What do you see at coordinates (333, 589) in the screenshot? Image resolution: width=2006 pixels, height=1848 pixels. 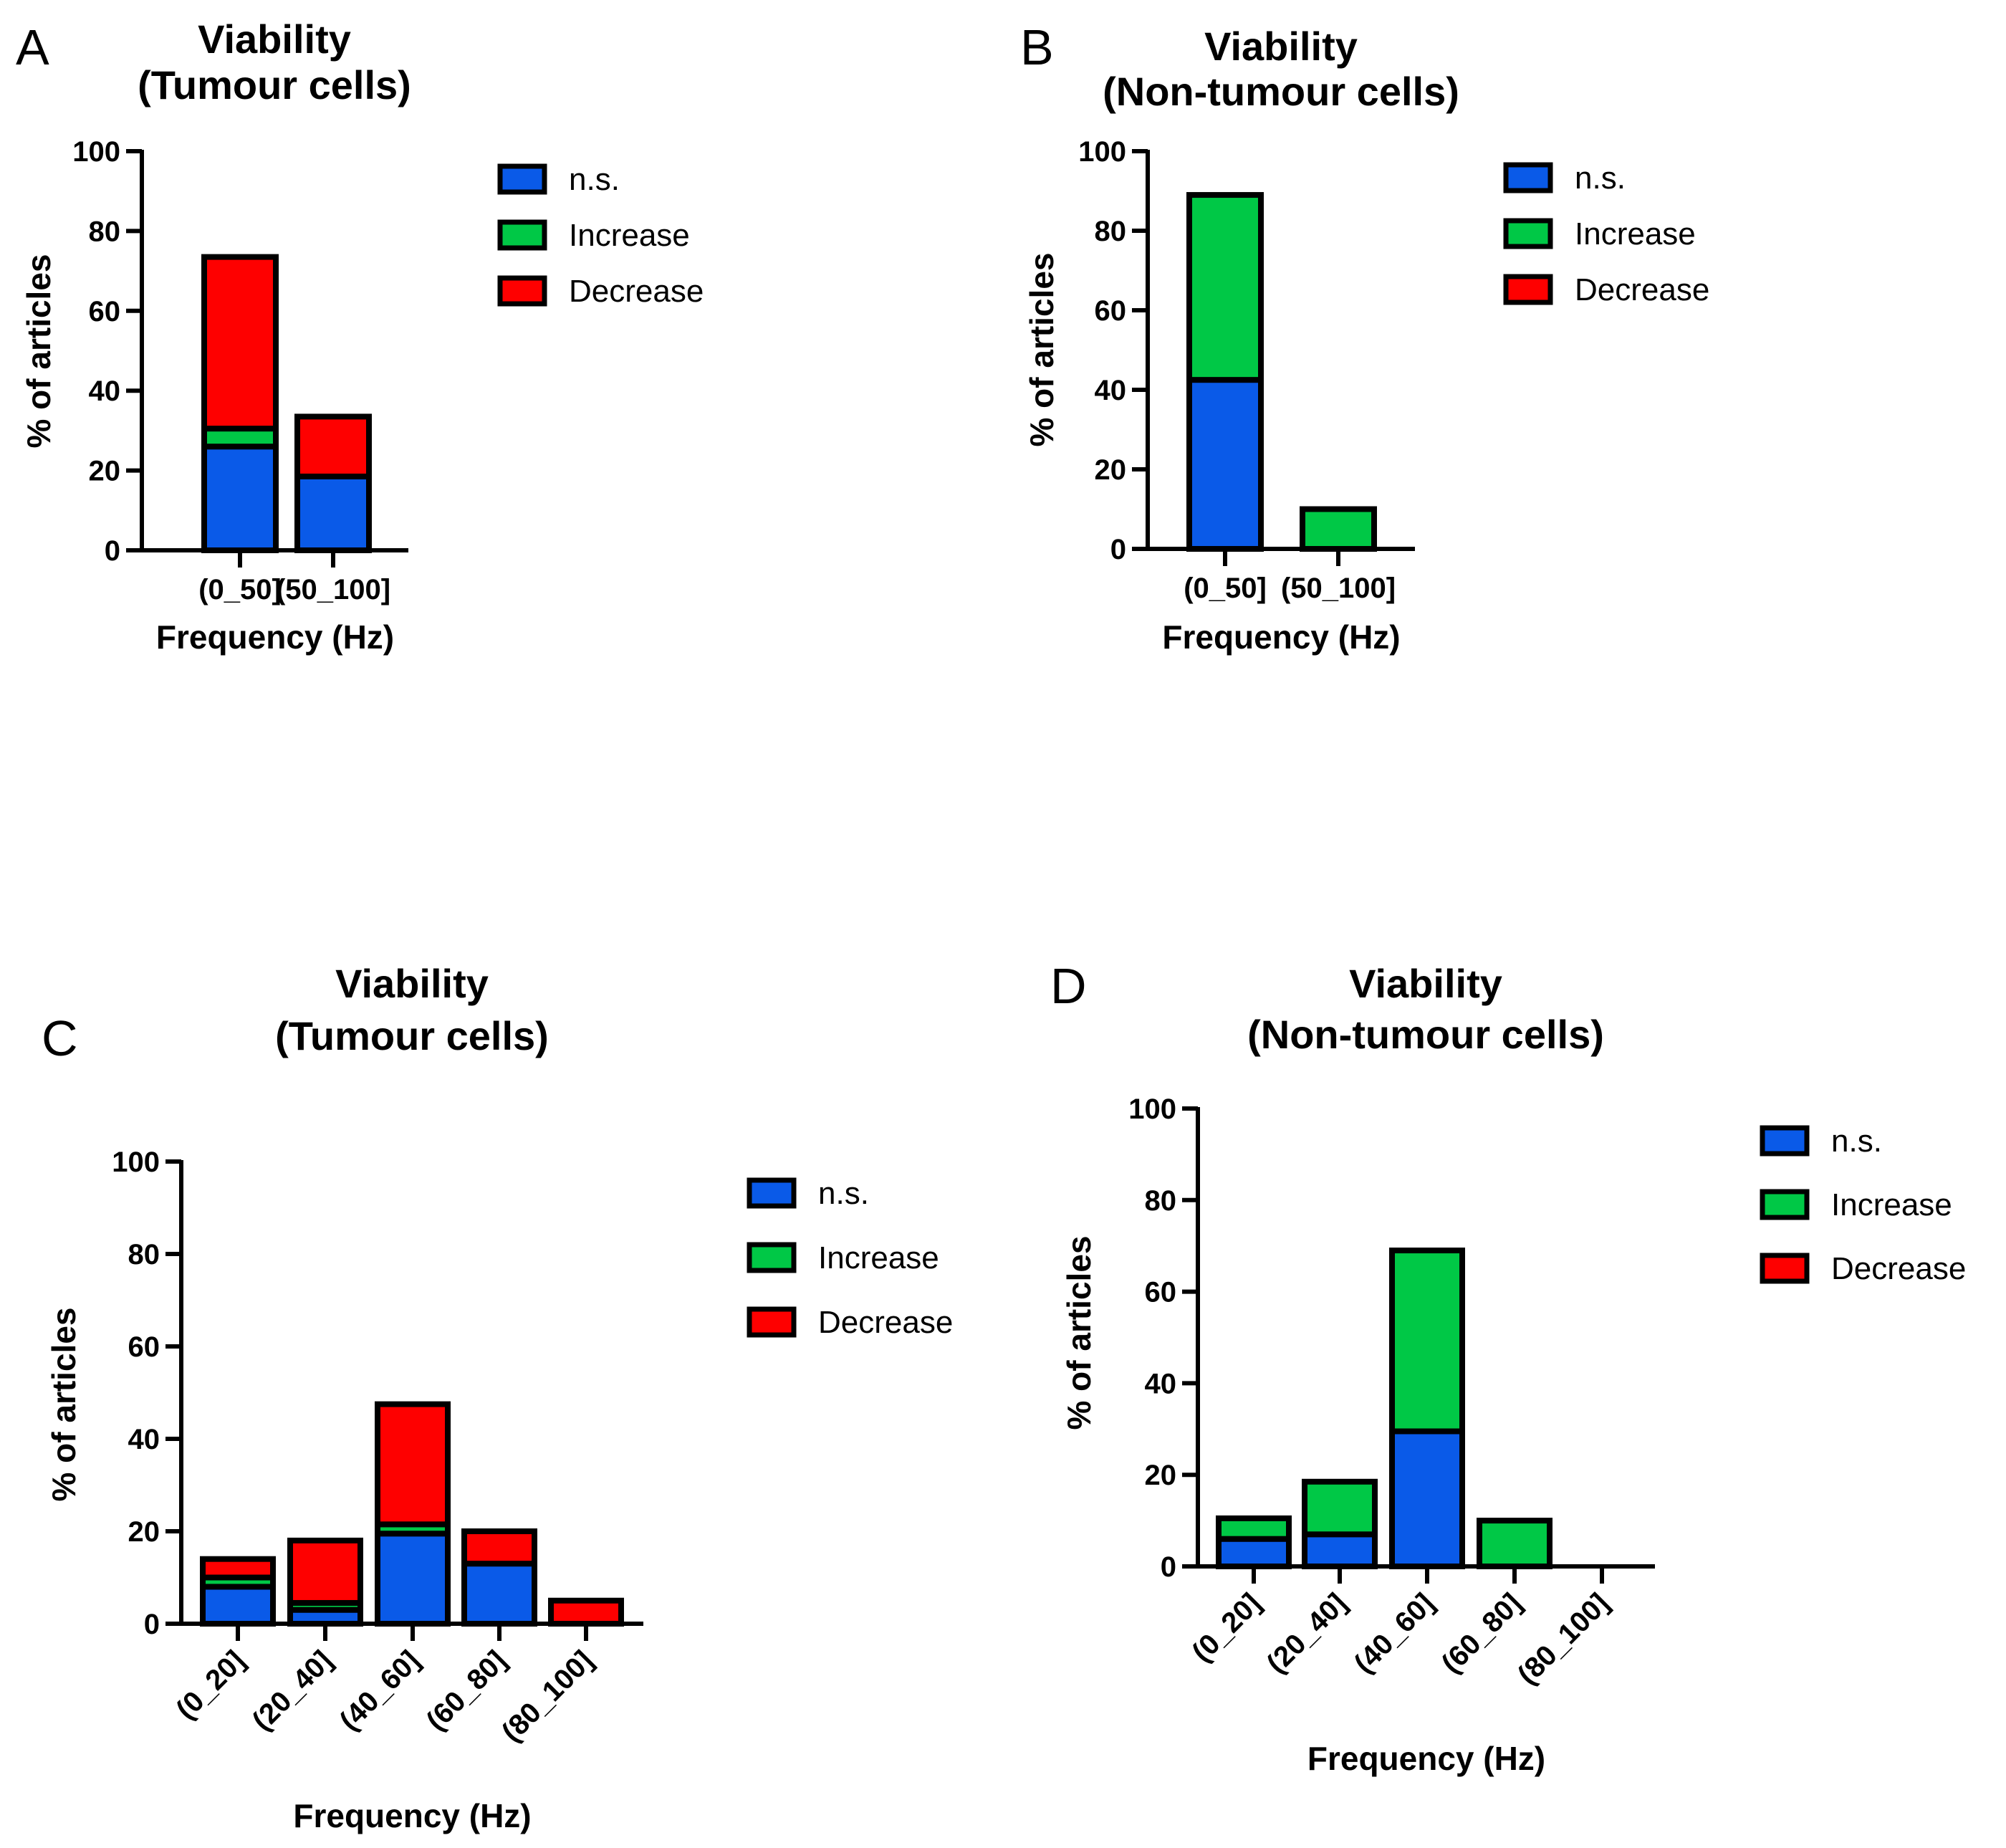 I see `x-tick-label-1: (50_100]` at bounding box center [333, 589].